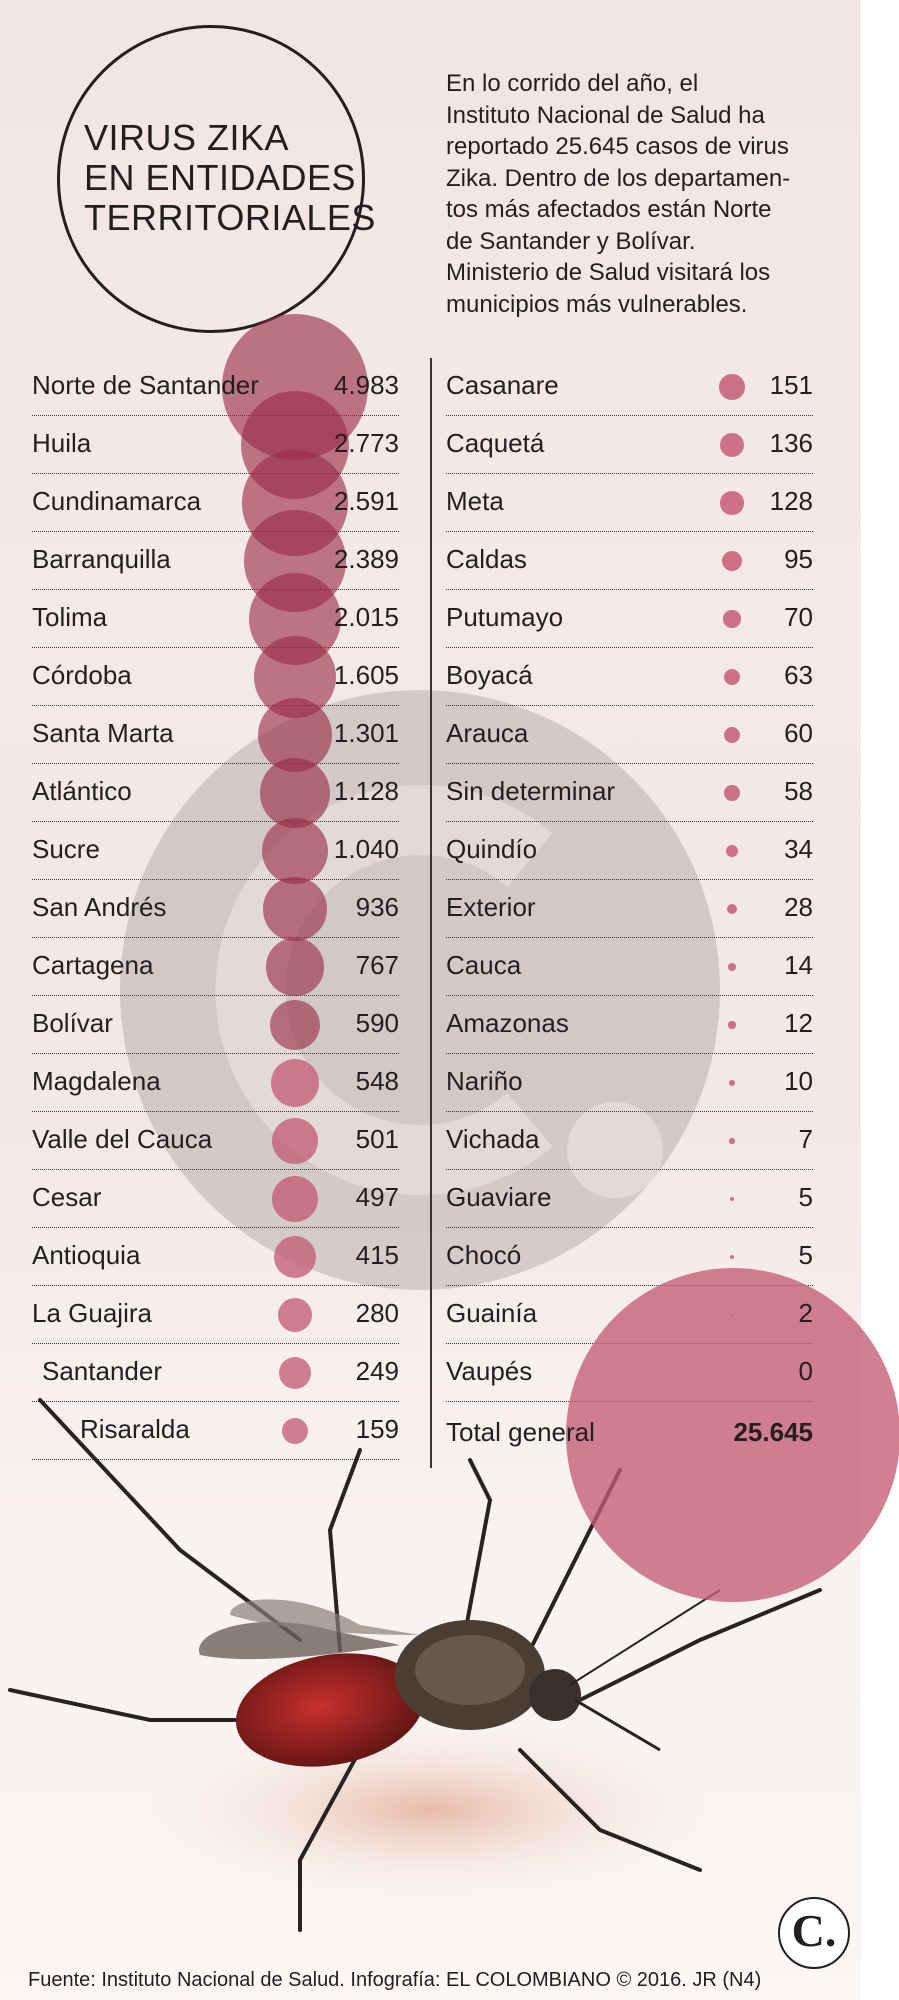 Image resolution: width=899 pixels, height=2000 pixels. I want to click on table-row: Amazonas 12, so click(629, 1025).